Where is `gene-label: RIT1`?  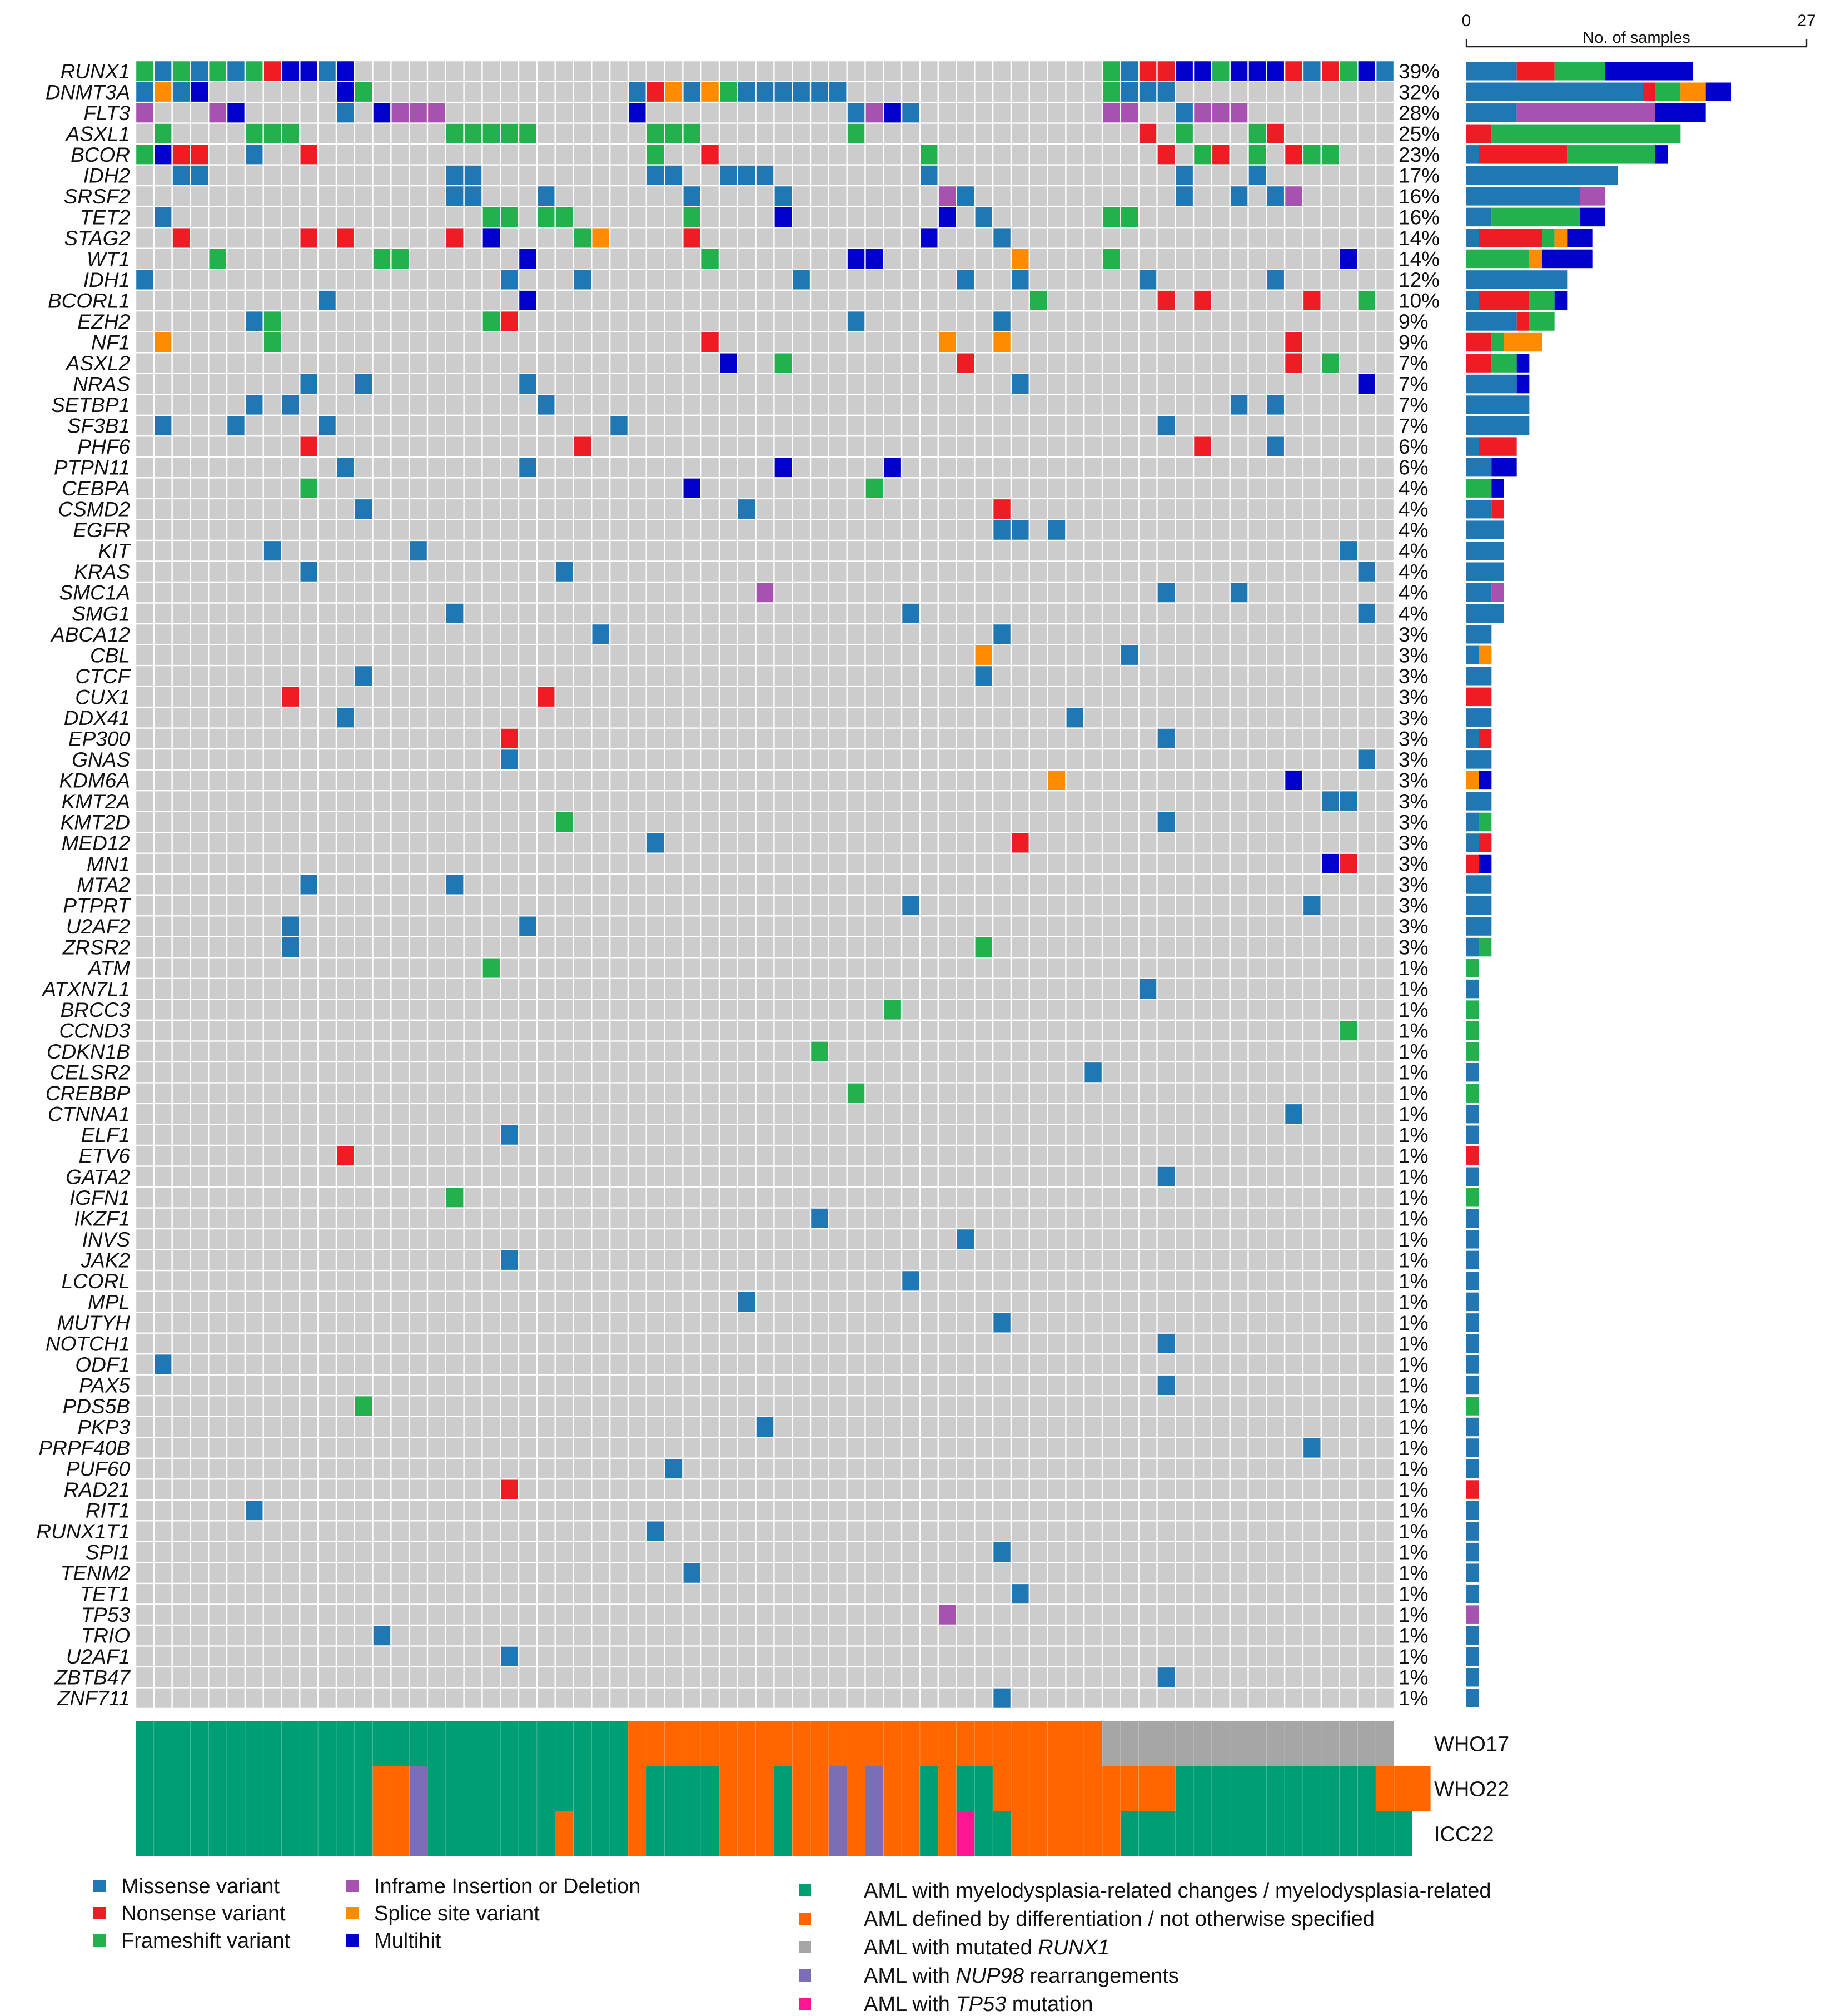 gene-label: RIT1 is located at coordinates (108, 1510).